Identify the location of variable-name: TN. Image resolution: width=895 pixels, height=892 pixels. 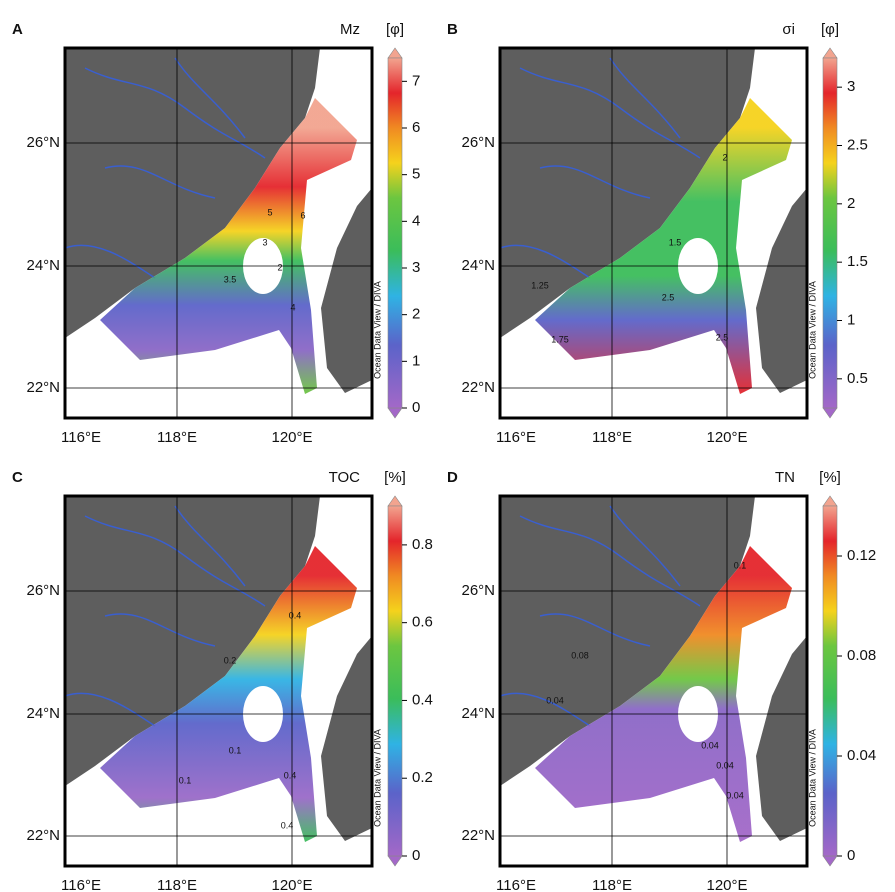
(785, 477).